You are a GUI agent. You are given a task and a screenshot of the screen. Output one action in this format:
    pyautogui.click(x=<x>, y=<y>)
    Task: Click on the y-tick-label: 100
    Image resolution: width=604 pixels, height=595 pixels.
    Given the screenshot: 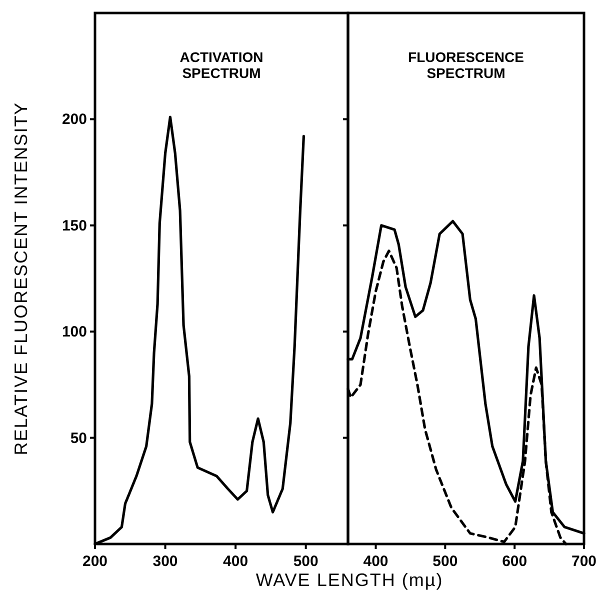 What is the action you would take?
    pyautogui.click(x=74, y=332)
    